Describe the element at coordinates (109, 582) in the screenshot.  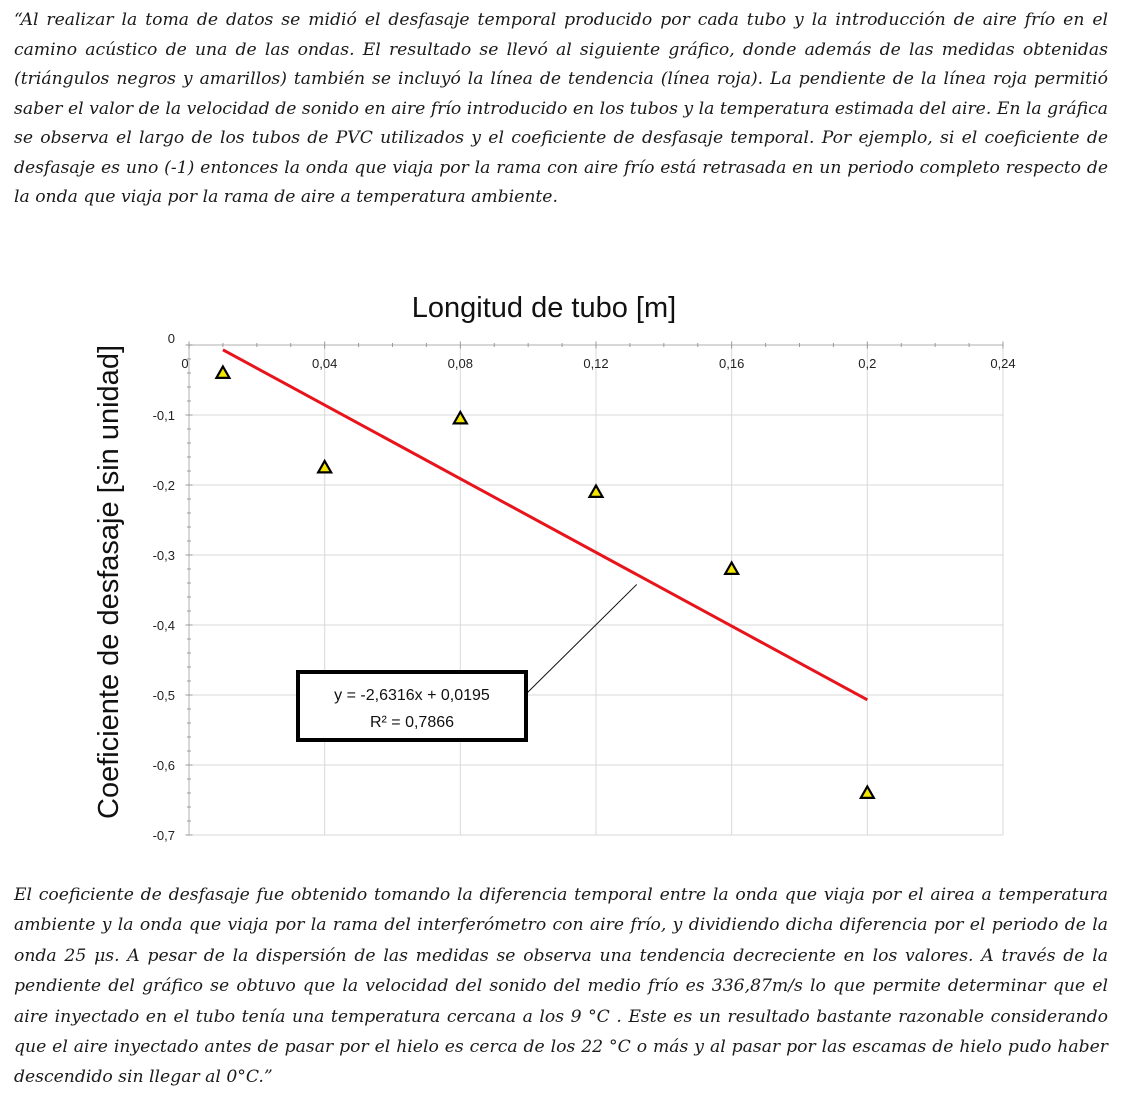
I see `y-axis-title: Coeficiente de desfasaje [sin unidad]` at that location.